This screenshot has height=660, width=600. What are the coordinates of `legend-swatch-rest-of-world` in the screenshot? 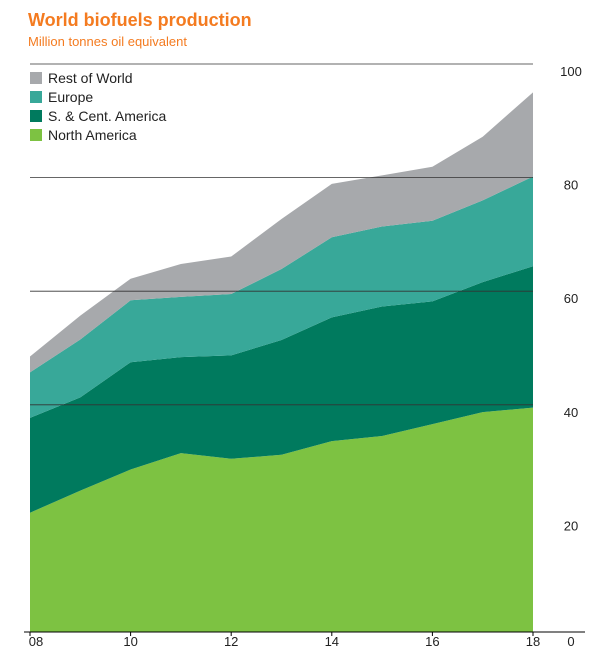 It's located at (36, 78).